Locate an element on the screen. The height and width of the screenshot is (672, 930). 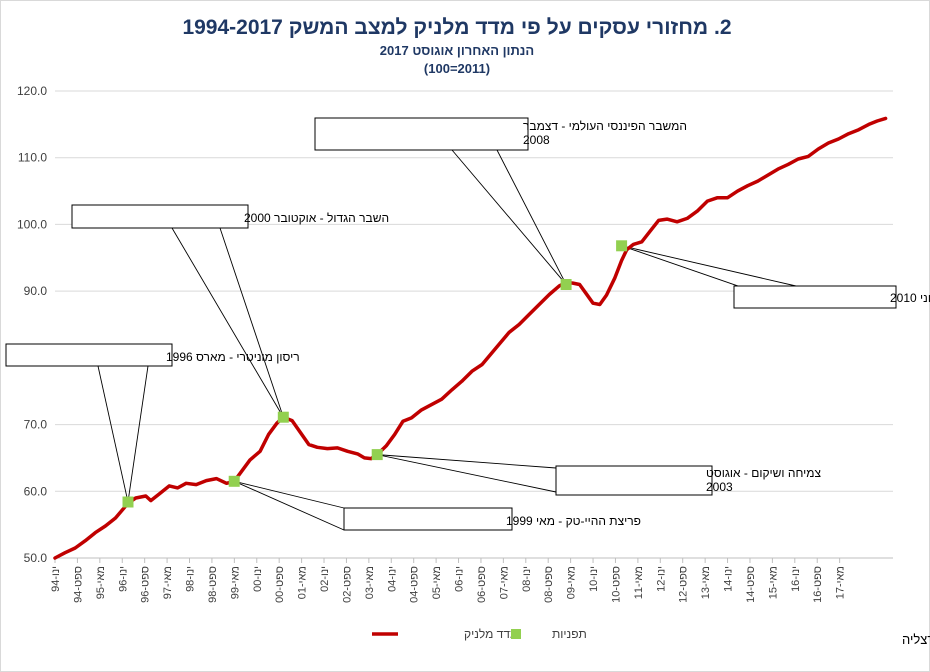
x-tick-label-34: ספט-16 is located at coordinates (818, 584).